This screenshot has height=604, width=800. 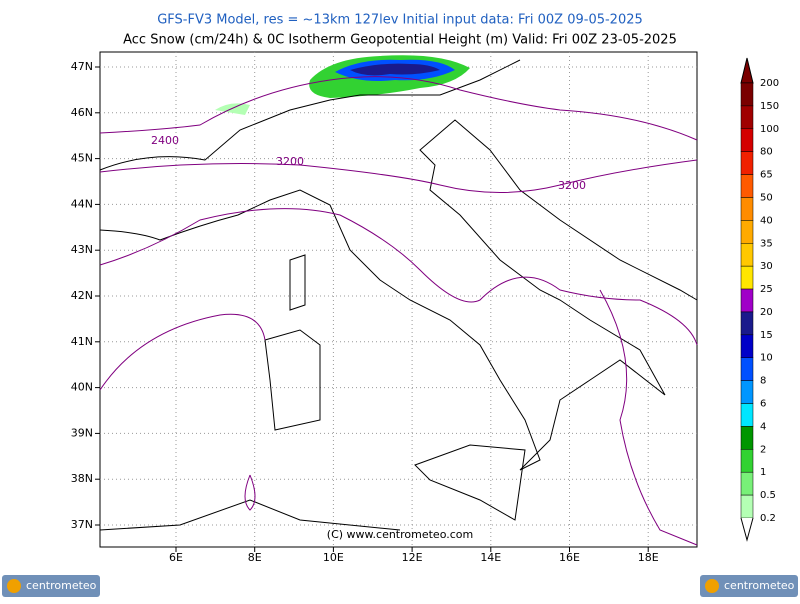 I want to click on sicily, so click(x=470, y=482).